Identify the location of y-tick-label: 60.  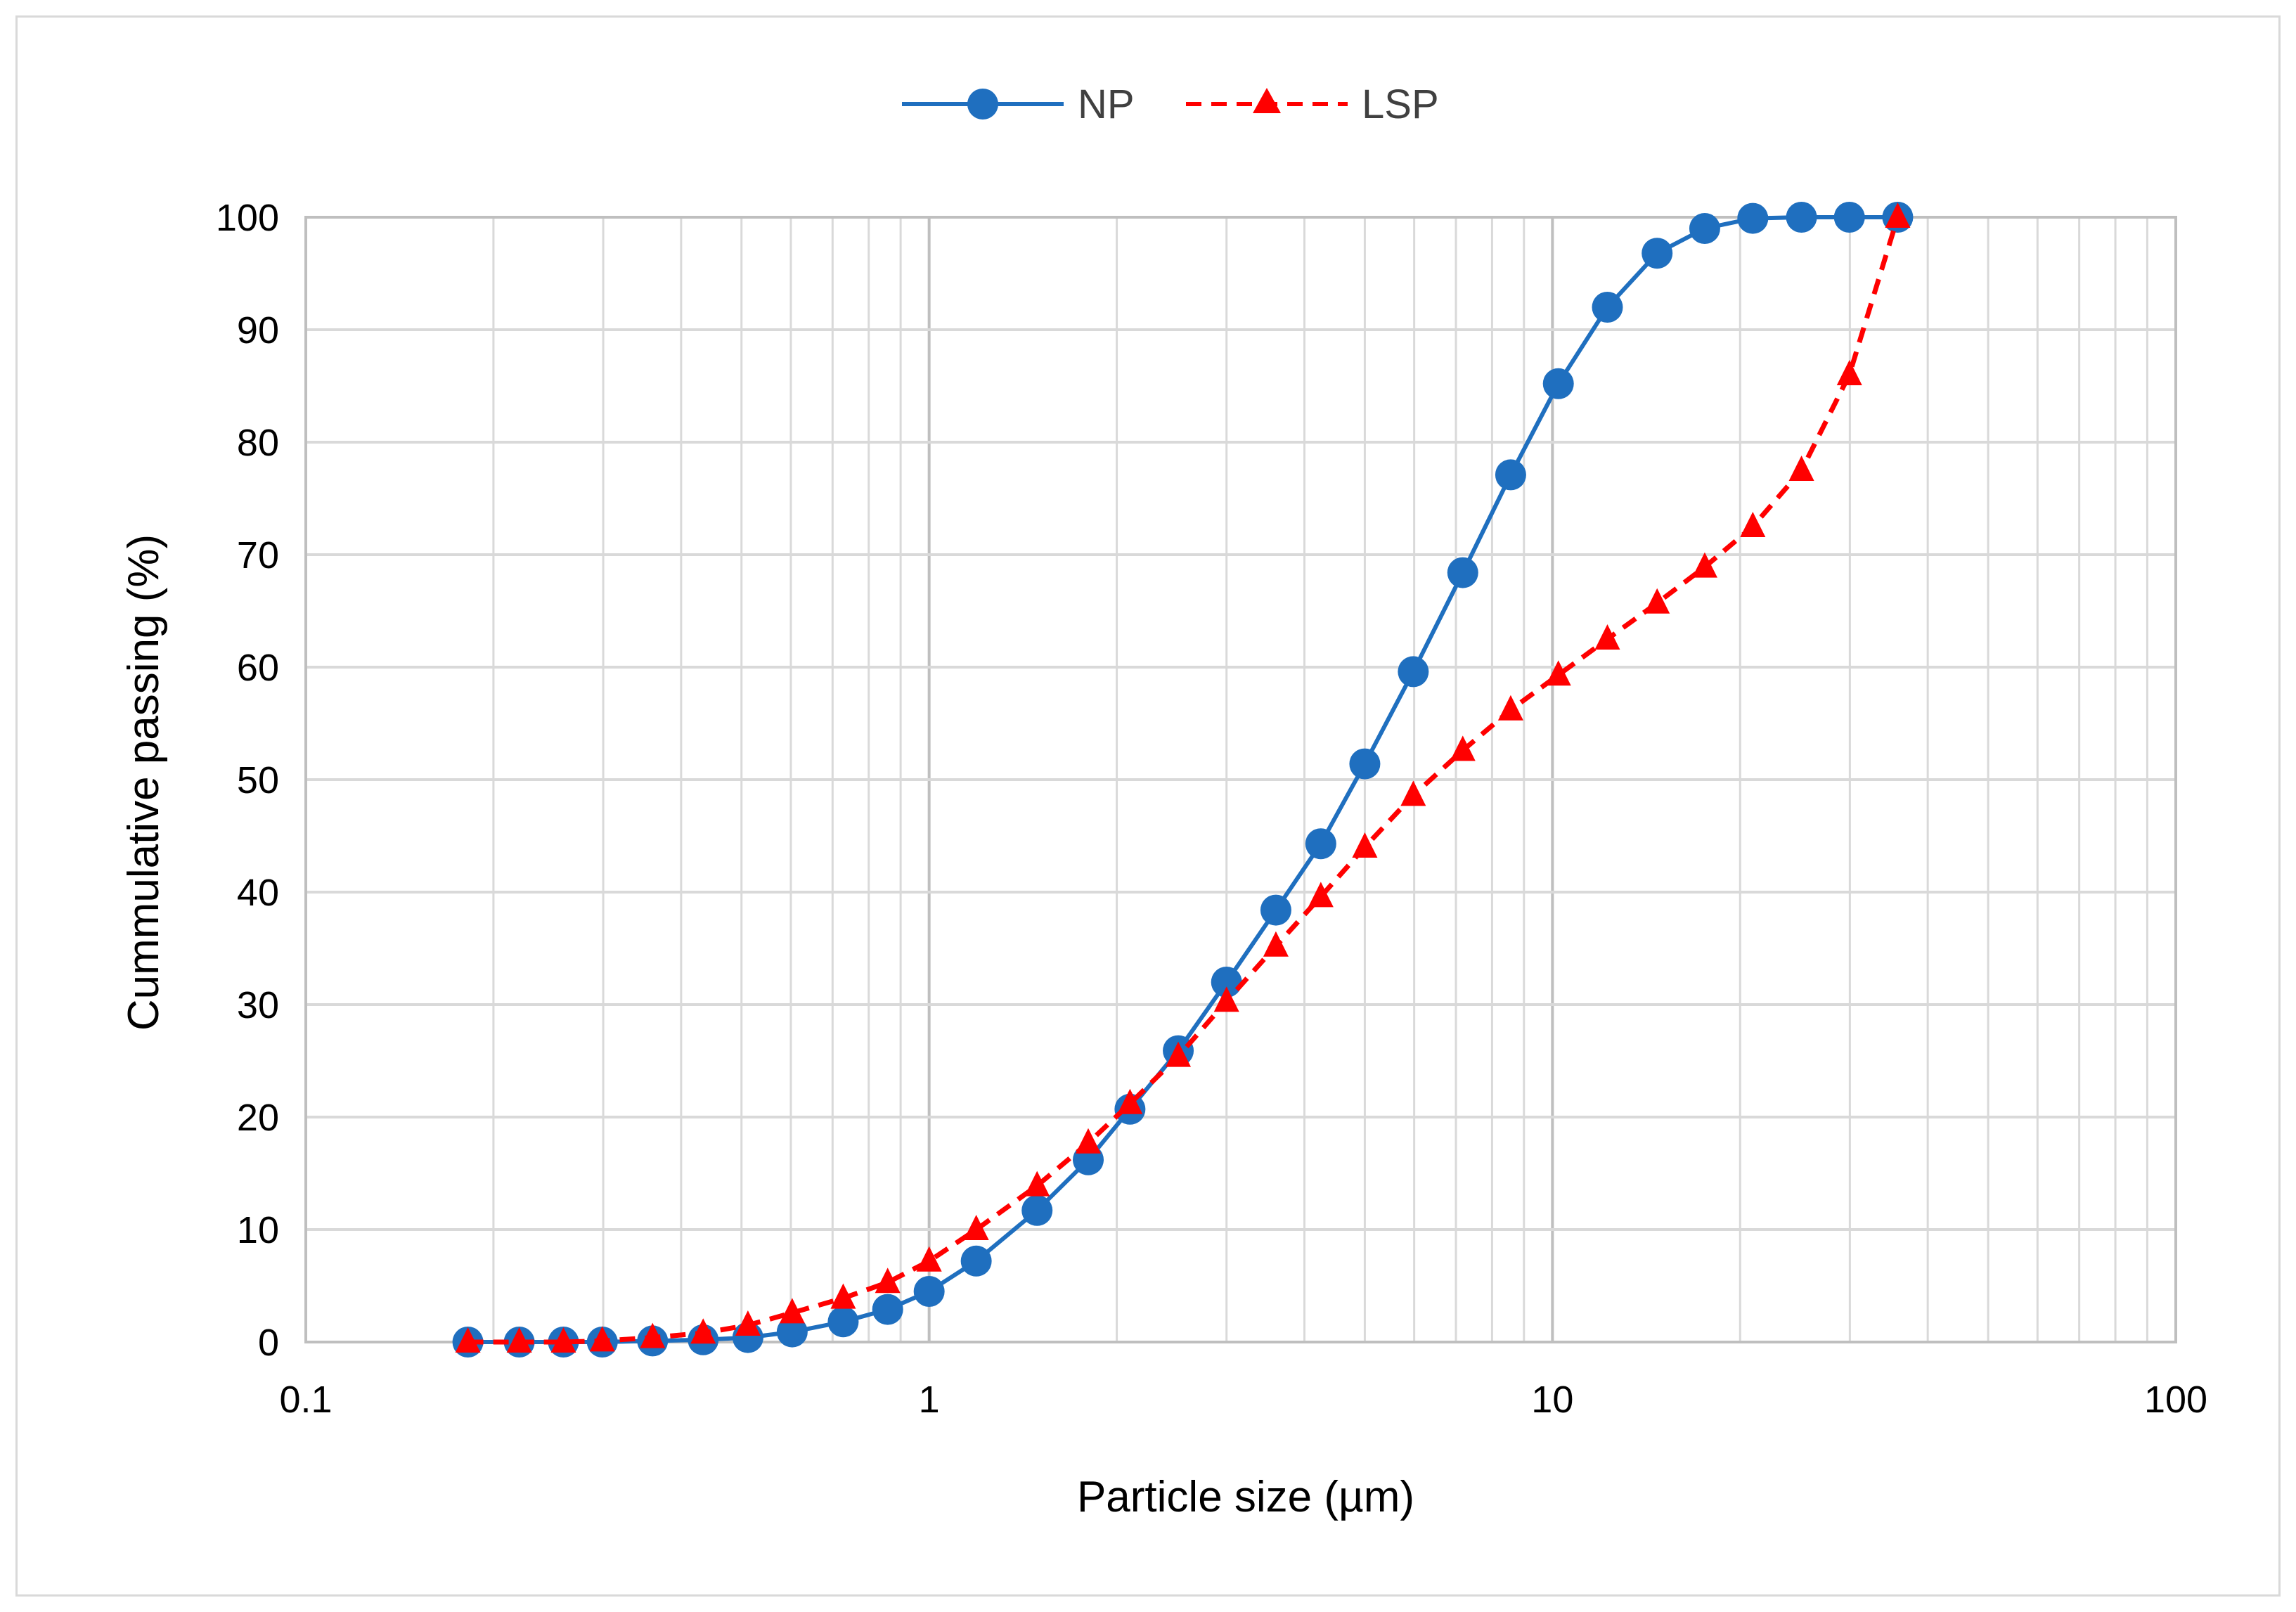
(258, 668).